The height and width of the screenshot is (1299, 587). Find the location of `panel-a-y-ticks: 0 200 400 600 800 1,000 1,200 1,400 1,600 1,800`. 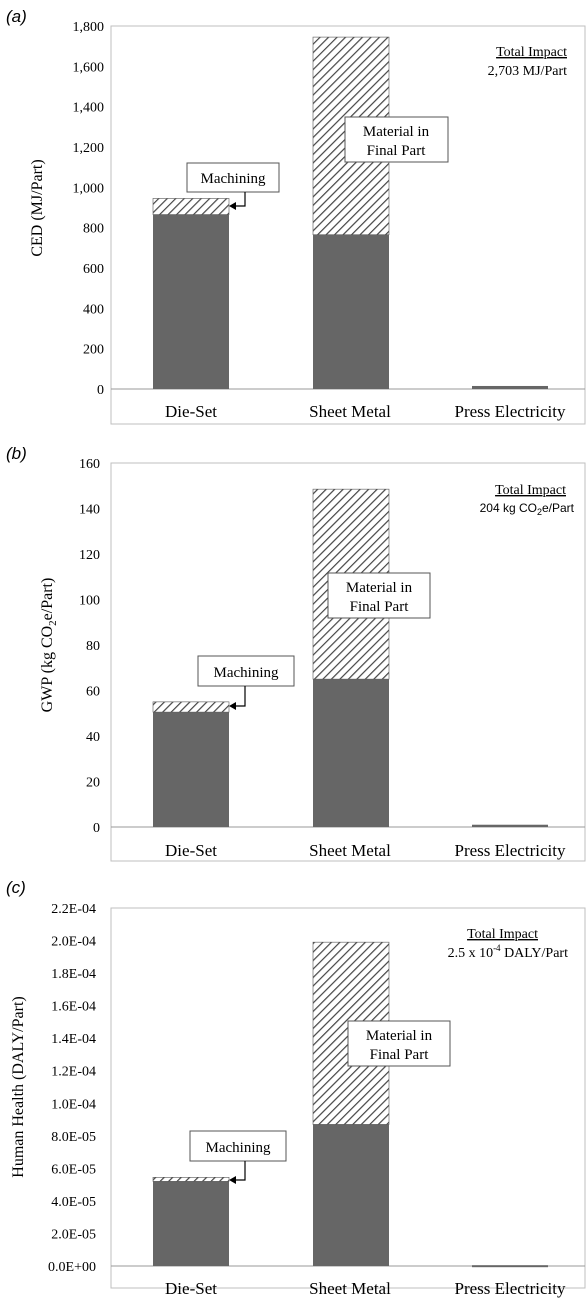

panel-a-y-ticks: 0 200 400 600 800 1,000 1,200 1,400 1,600 1,800 is located at coordinates (89, 209).